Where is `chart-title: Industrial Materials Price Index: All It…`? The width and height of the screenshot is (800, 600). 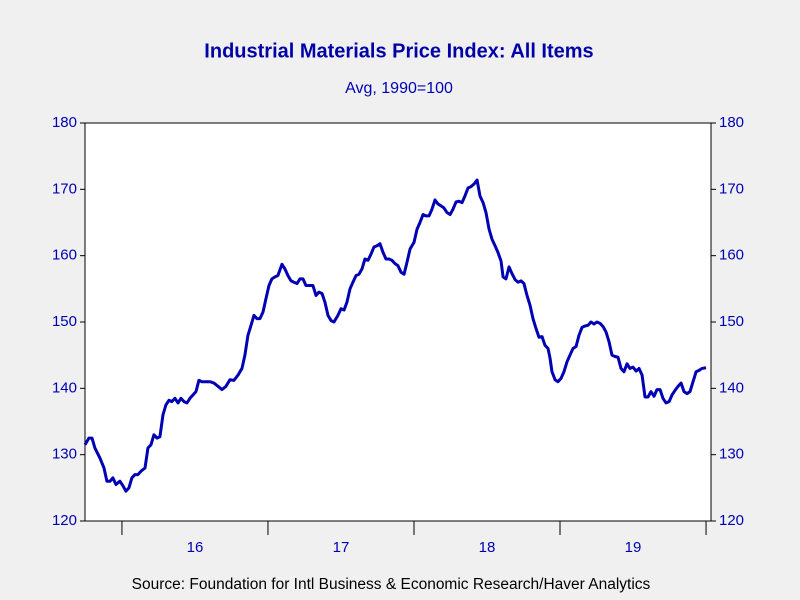
chart-title: Industrial Materials Price Index: All It… is located at coordinates (398, 51).